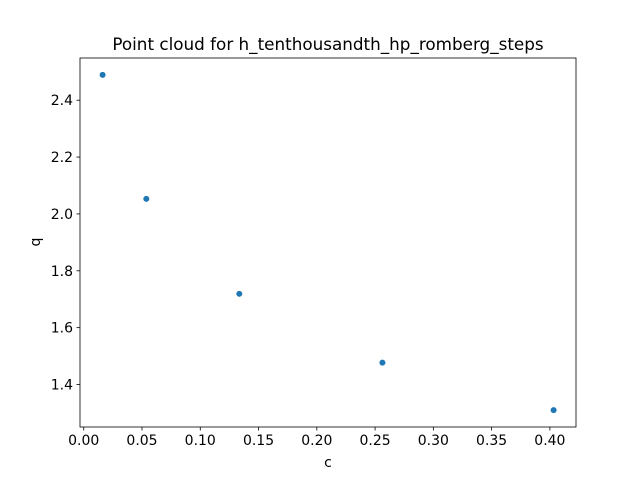  Describe the element at coordinates (141, 441) in the screenshot. I see `x-tick-label: 0.05` at that location.